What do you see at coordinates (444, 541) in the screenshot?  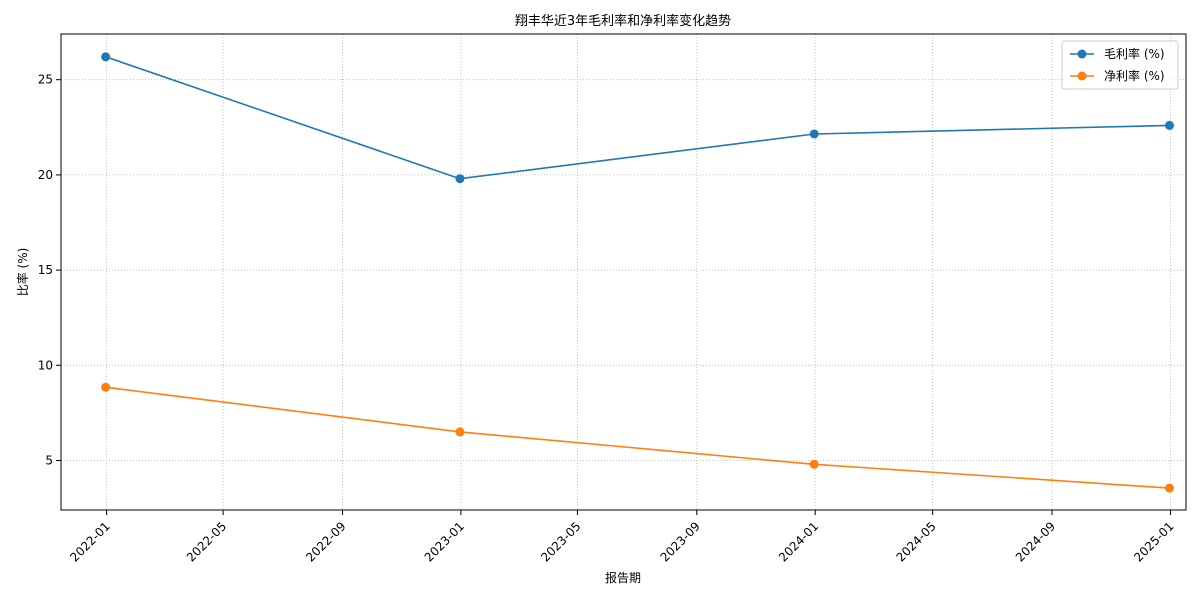 I see `x-tick-label: 2023-01` at bounding box center [444, 541].